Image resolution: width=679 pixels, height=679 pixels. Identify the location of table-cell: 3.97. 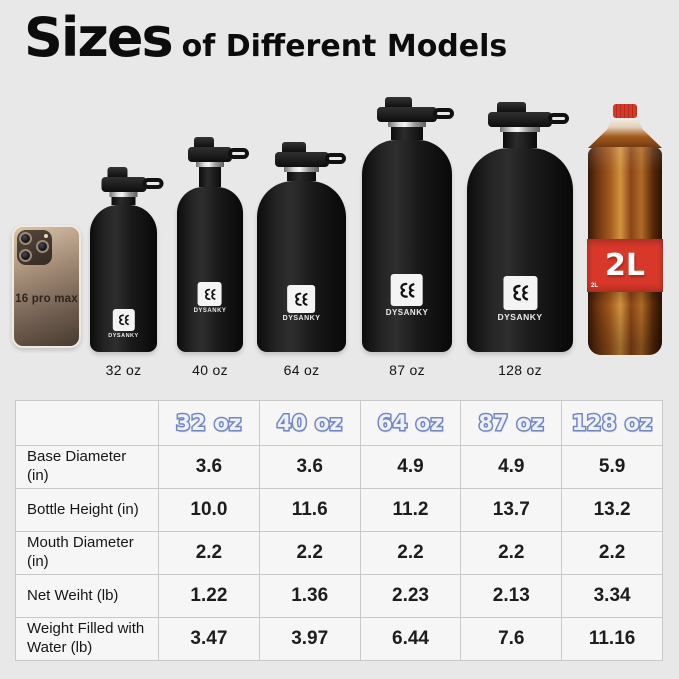
(309, 639).